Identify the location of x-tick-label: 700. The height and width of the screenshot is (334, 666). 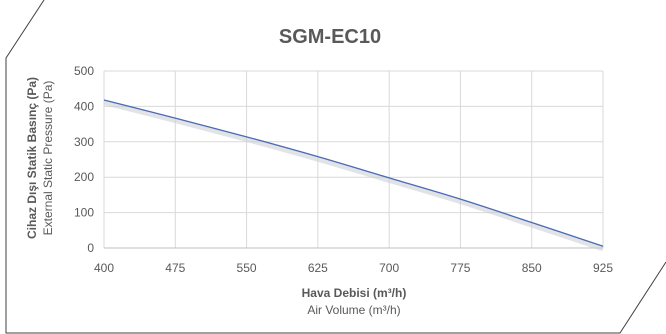
(389, 268).